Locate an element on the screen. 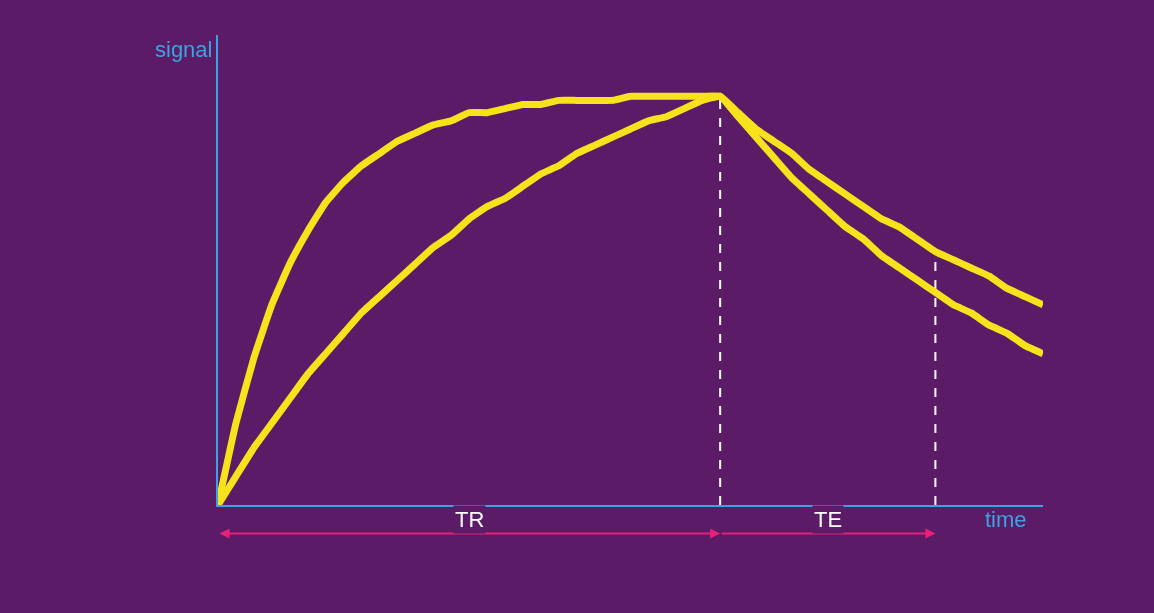  x-axis-title: time is located at coordinates (1006, 519).